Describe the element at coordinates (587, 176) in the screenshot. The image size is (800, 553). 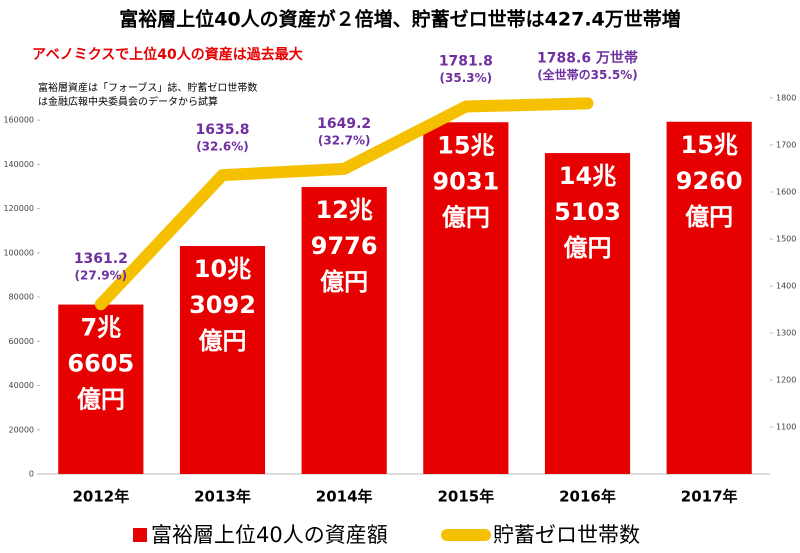
I see `bar-label: 14兆` at that location.